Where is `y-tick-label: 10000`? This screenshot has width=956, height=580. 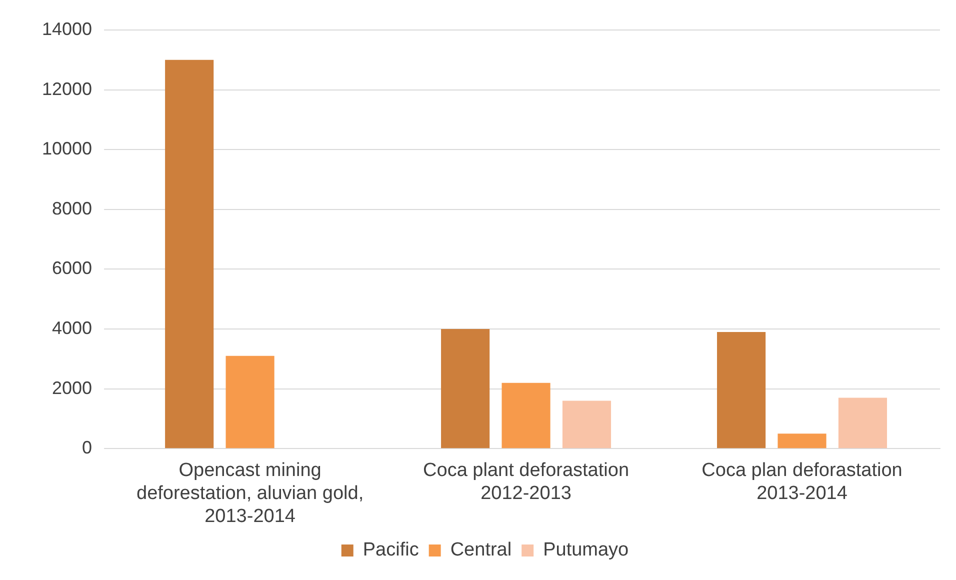
y-tick-label: 10000 is located at coordinates (67, 148).